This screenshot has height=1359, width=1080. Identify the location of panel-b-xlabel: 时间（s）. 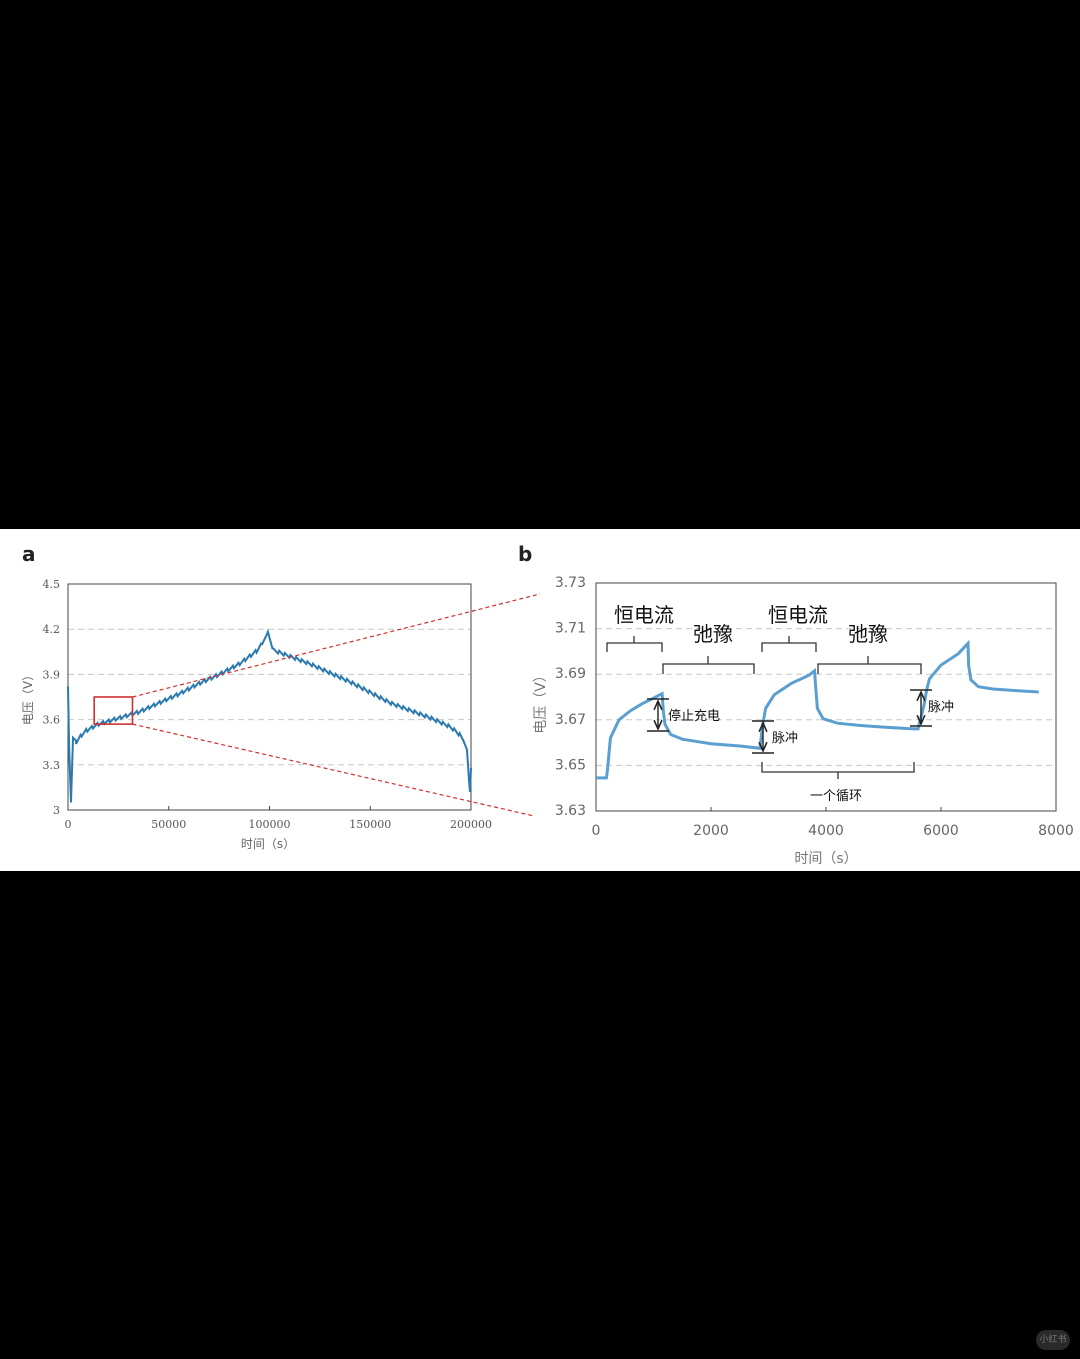
(825, 859).